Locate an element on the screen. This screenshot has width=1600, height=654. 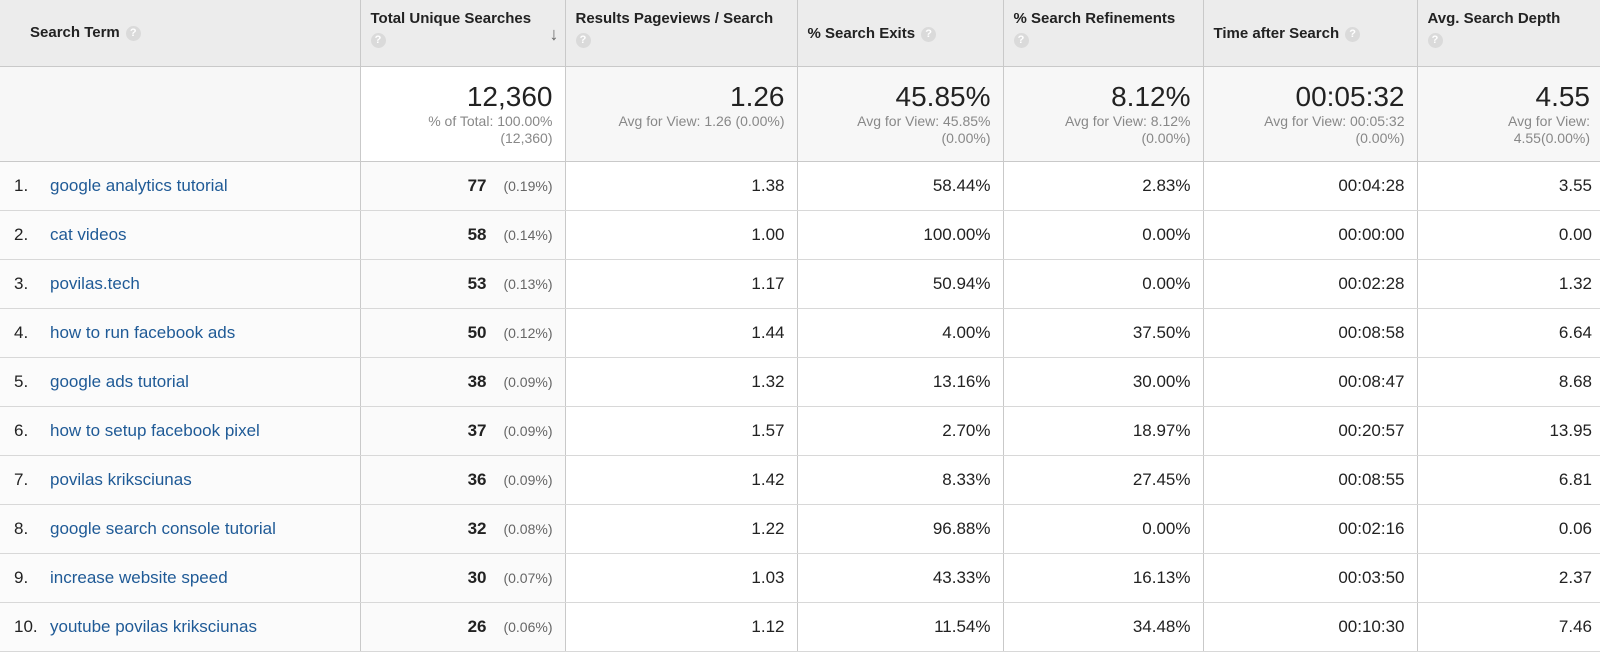
row-index: 1. is located at coordinates (21, 185).